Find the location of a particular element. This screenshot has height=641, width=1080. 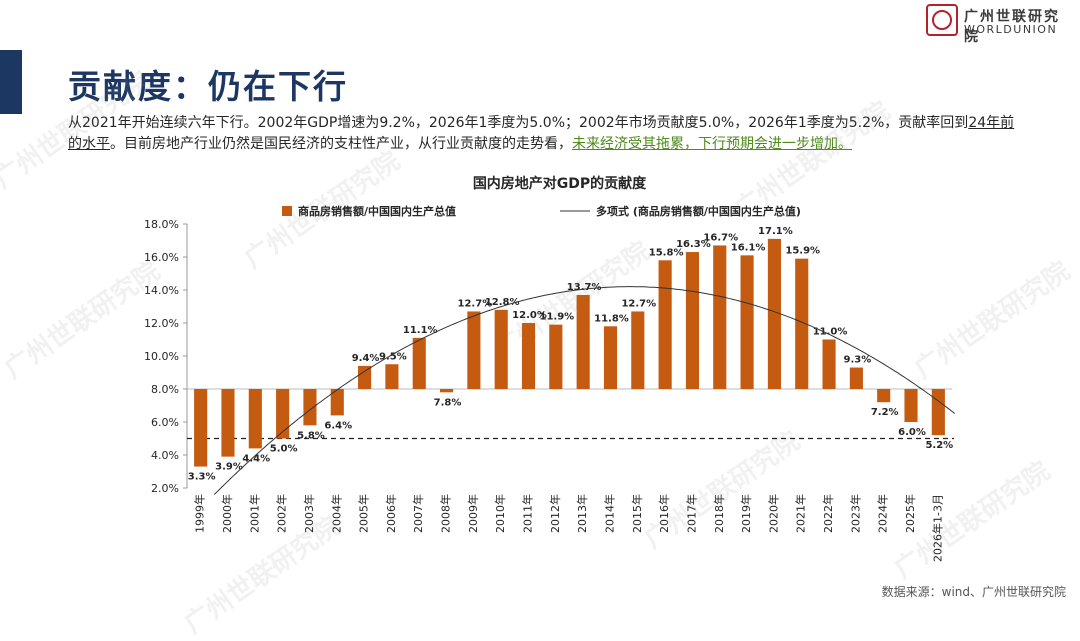

data-label: 4.4% is located at coordinates (256, 458).